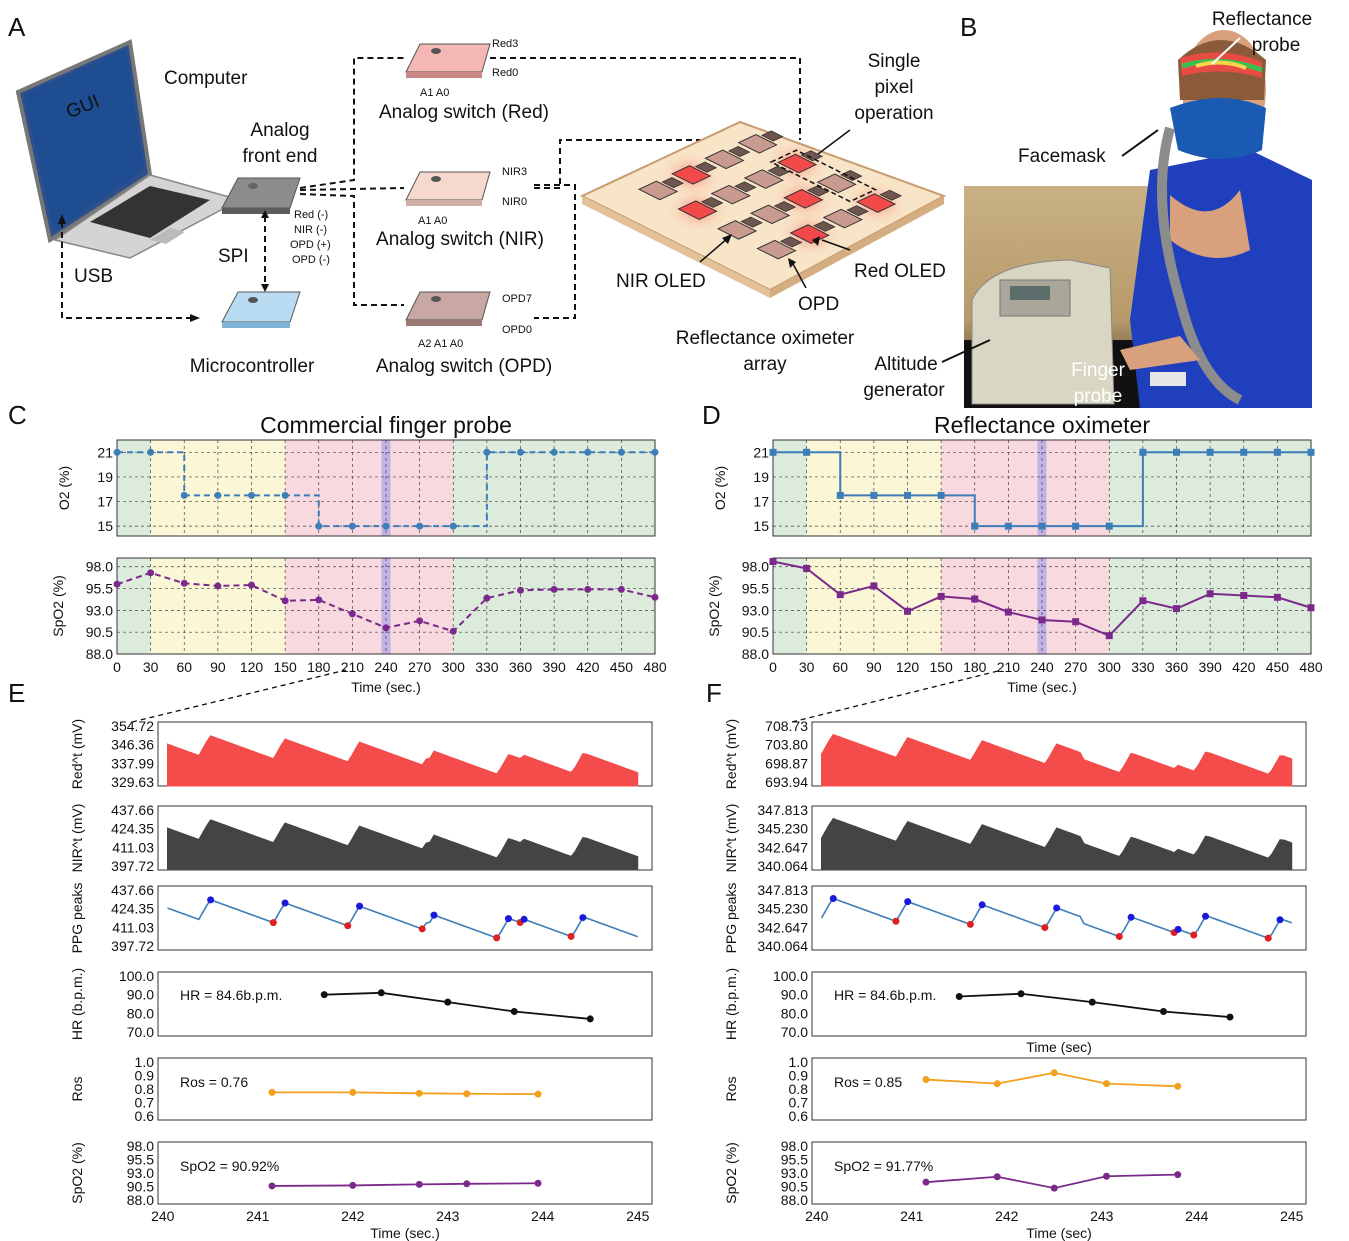  I want to click on finger-probe-label-2: probe, so click(1098, 396).